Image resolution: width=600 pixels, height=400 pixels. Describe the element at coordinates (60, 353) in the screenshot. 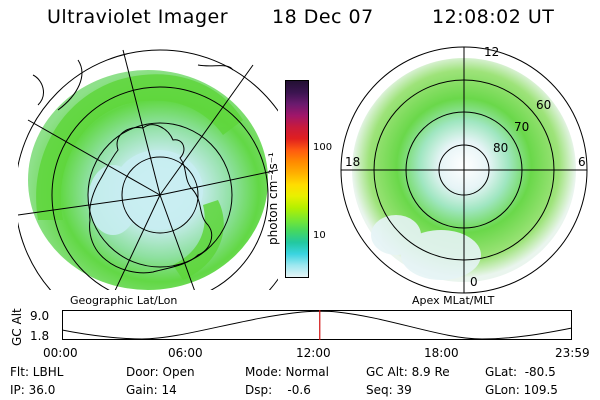

I see `altitude-xtick-0000: 00:00` at that location.